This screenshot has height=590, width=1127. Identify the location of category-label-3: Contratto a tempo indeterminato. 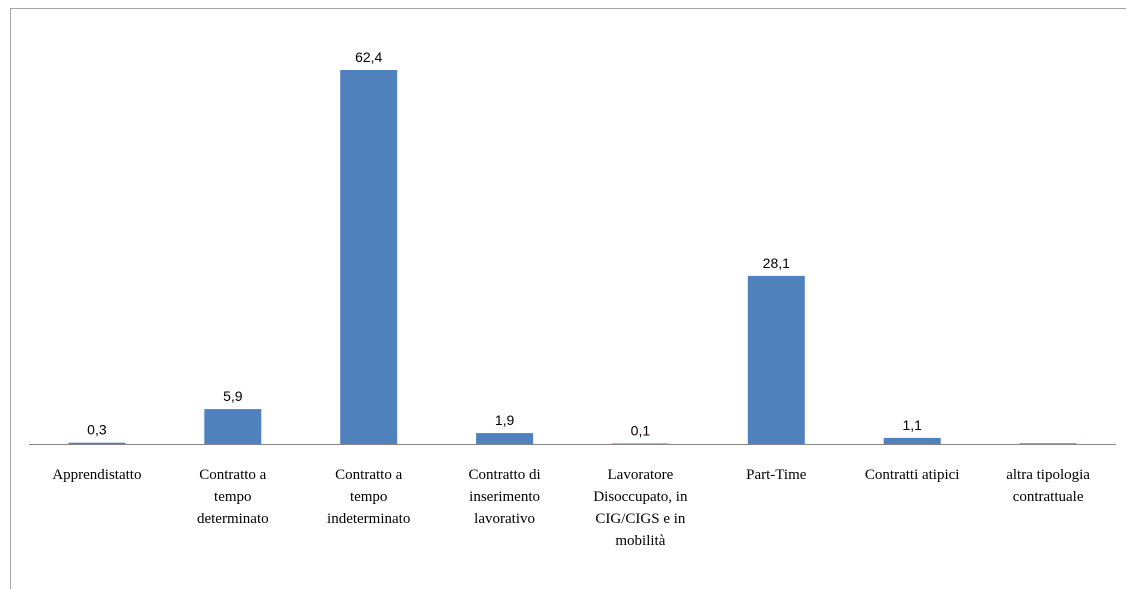
(368, 497).